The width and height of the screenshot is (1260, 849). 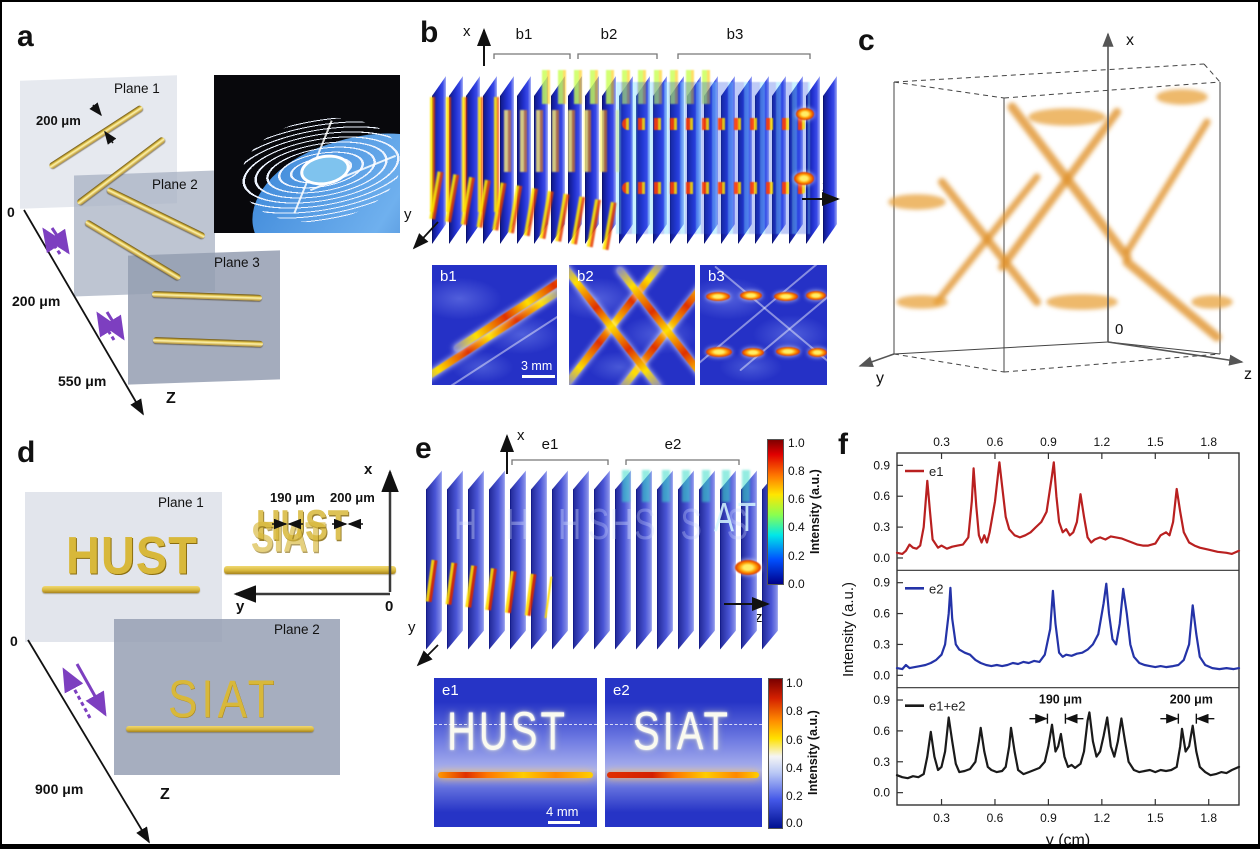 I want to click on b3-inset, so click(x=763, y=325).